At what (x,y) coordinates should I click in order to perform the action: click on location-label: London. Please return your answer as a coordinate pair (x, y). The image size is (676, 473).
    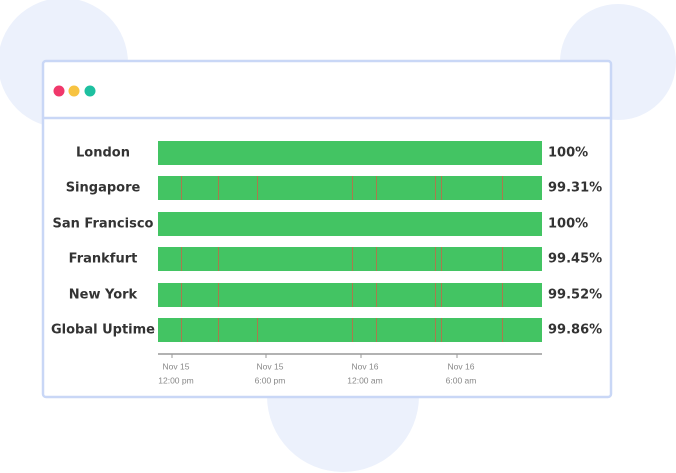
    Looking at the image, I should click on (103, 153).